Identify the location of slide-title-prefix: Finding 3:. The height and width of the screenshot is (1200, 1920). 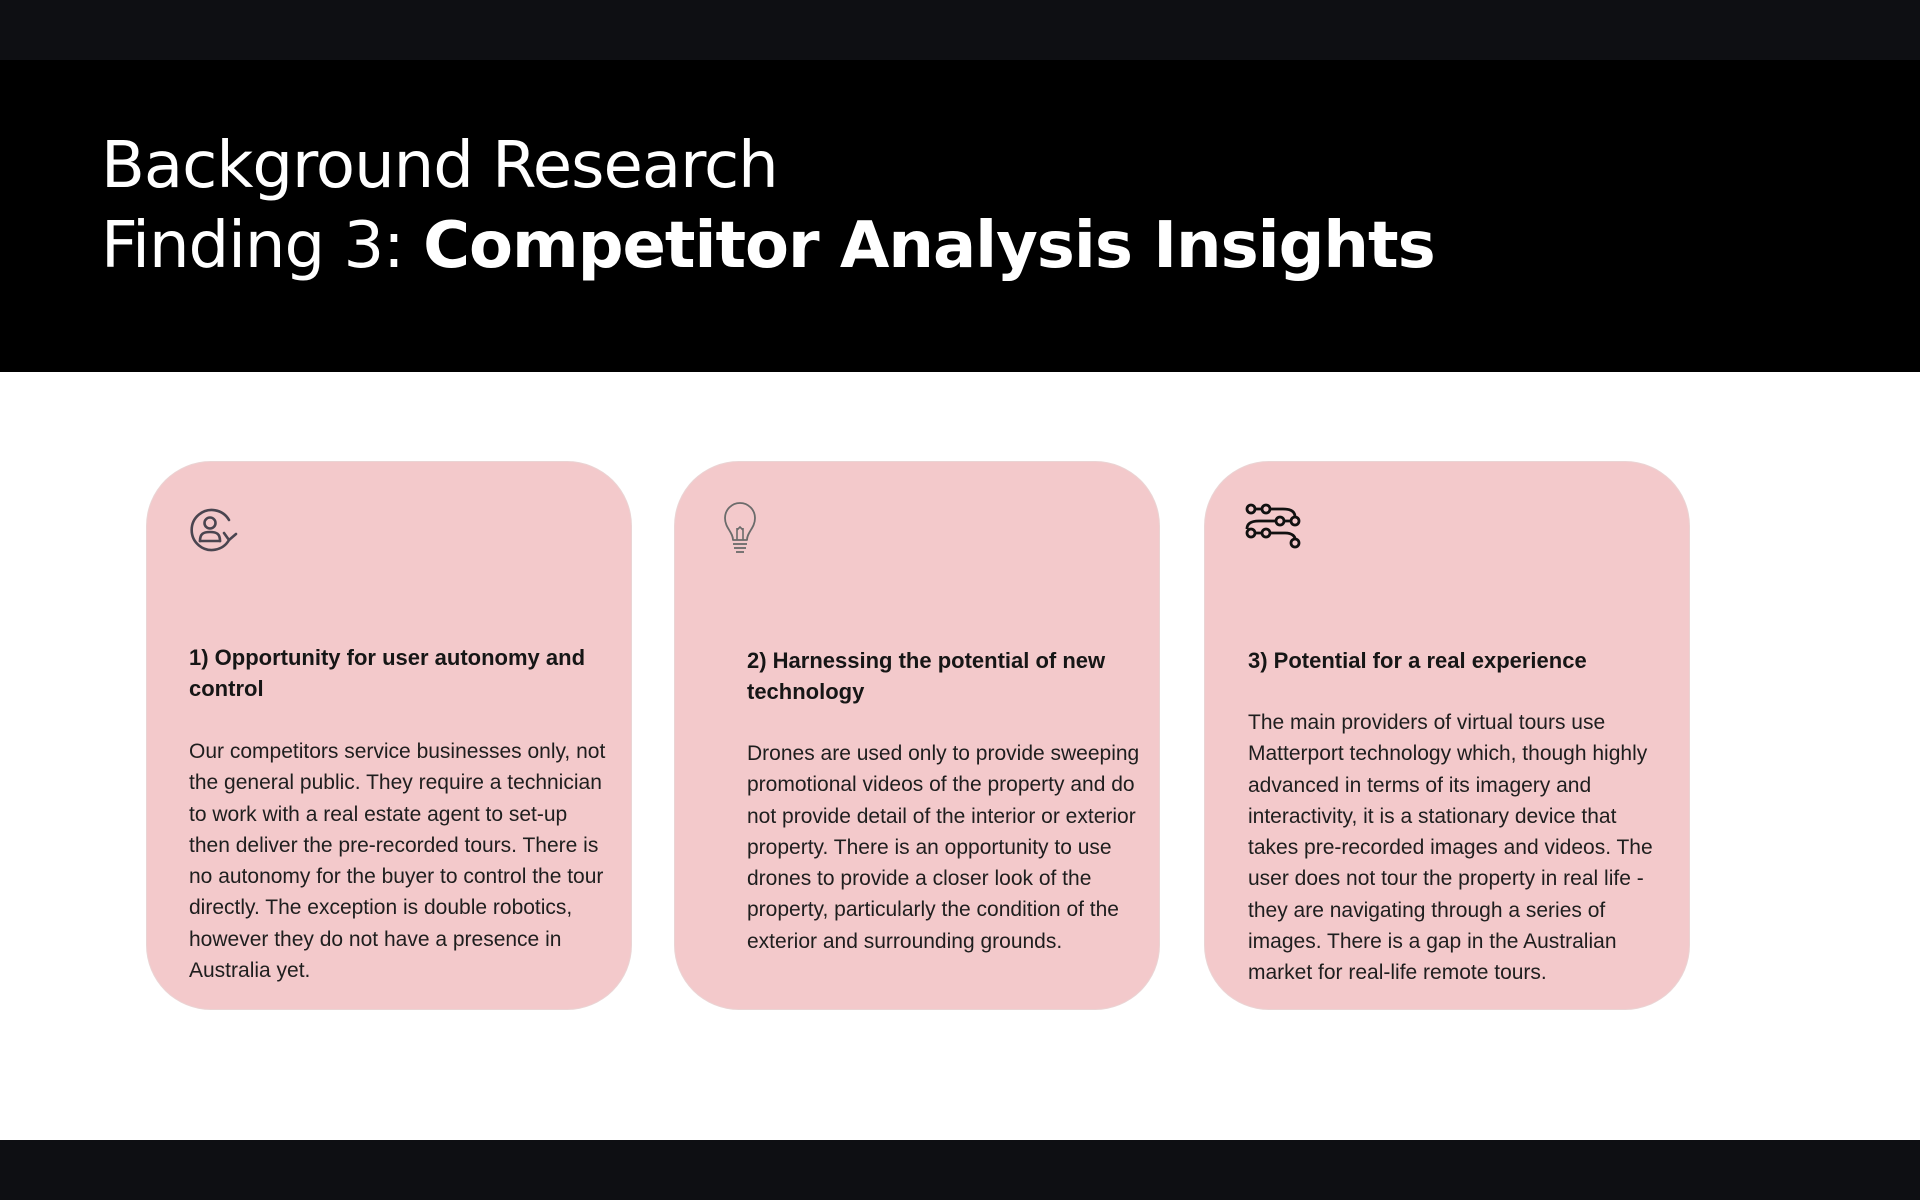
(262, 246).